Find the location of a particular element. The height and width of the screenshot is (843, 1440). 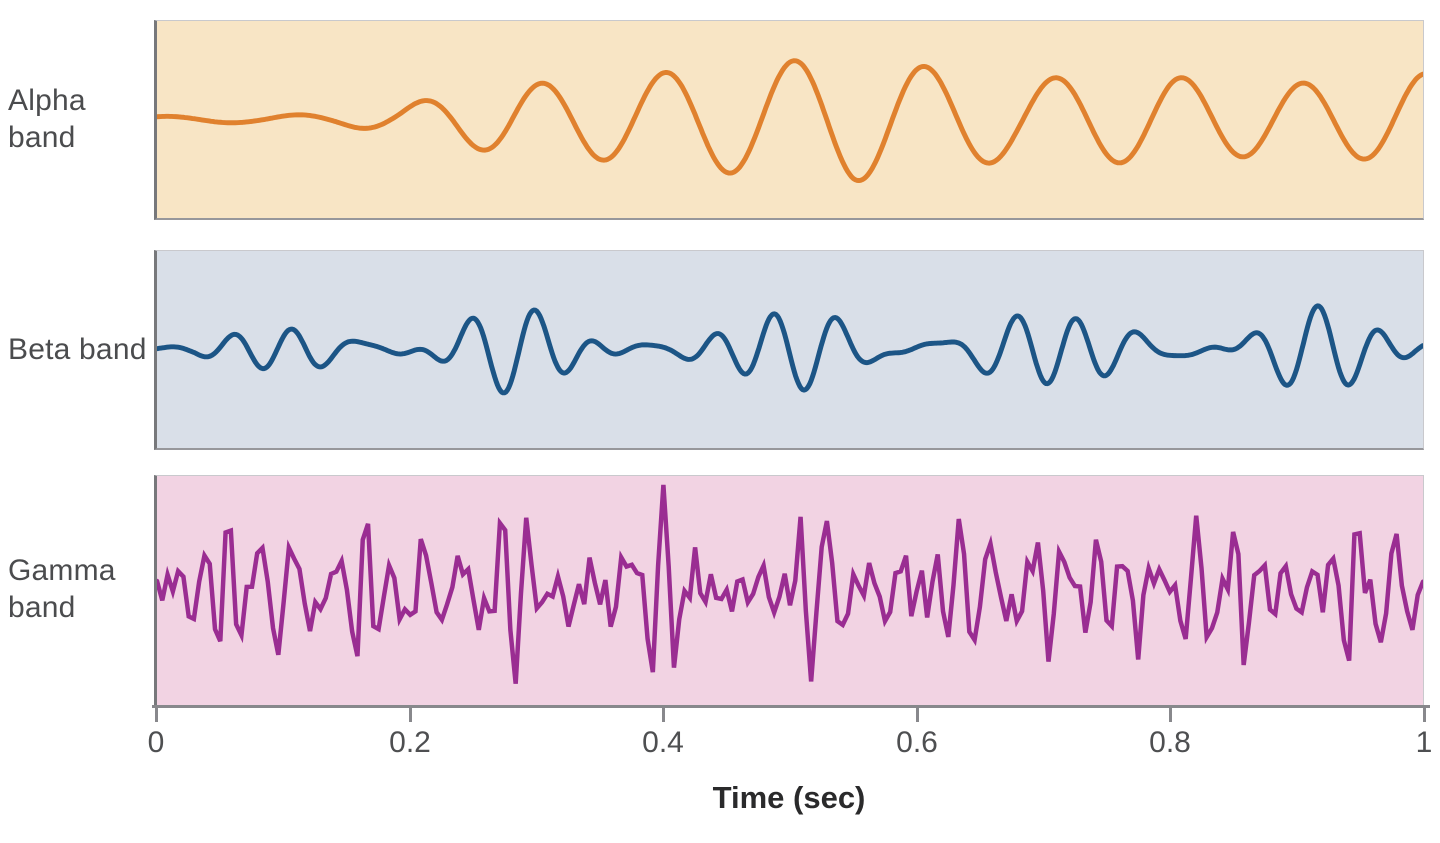

x-tick-label: 0.4 is located at coordinates (663, 742).